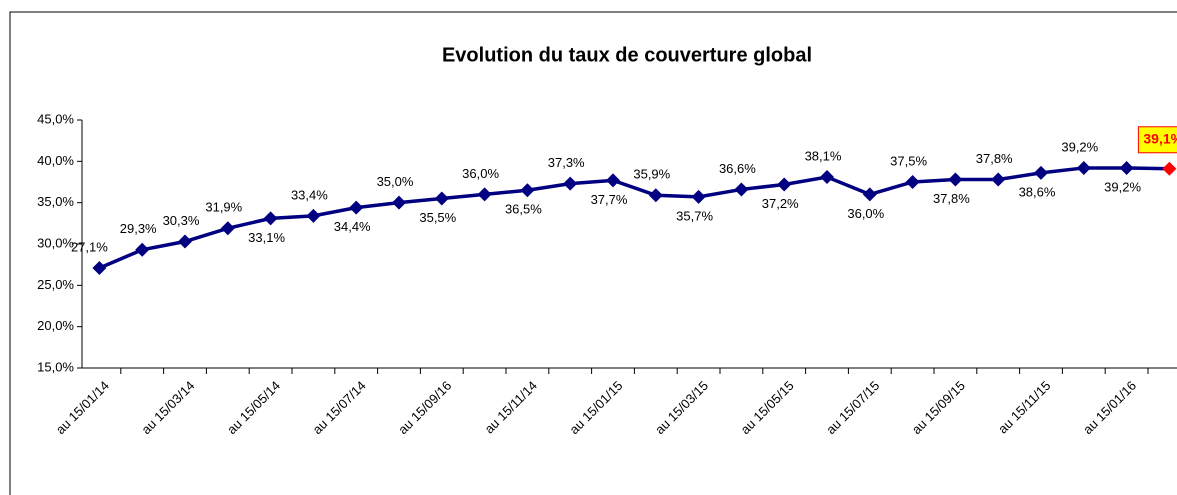 This screenshot has height=495, width=1177. What do you see at coordinates (523, 209) in the screenshot?
I see `data-label: 36,5%` at bounding box center [523, 209].